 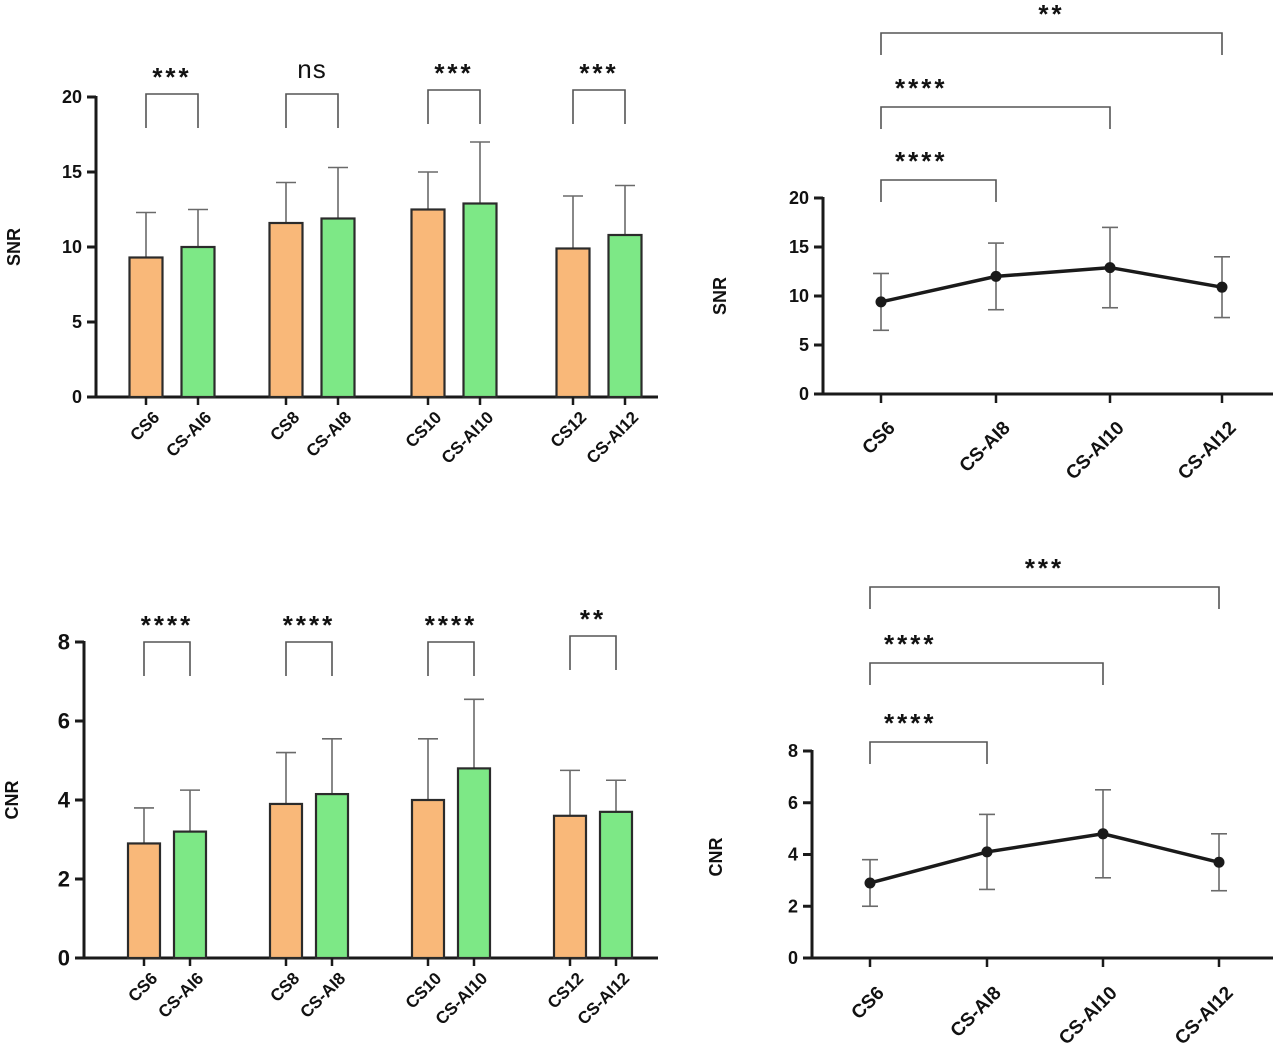 What do you see at coordinates (311, 69) in the screenshot?
I see `significance-label: ns` at bounding box center [311, 69].